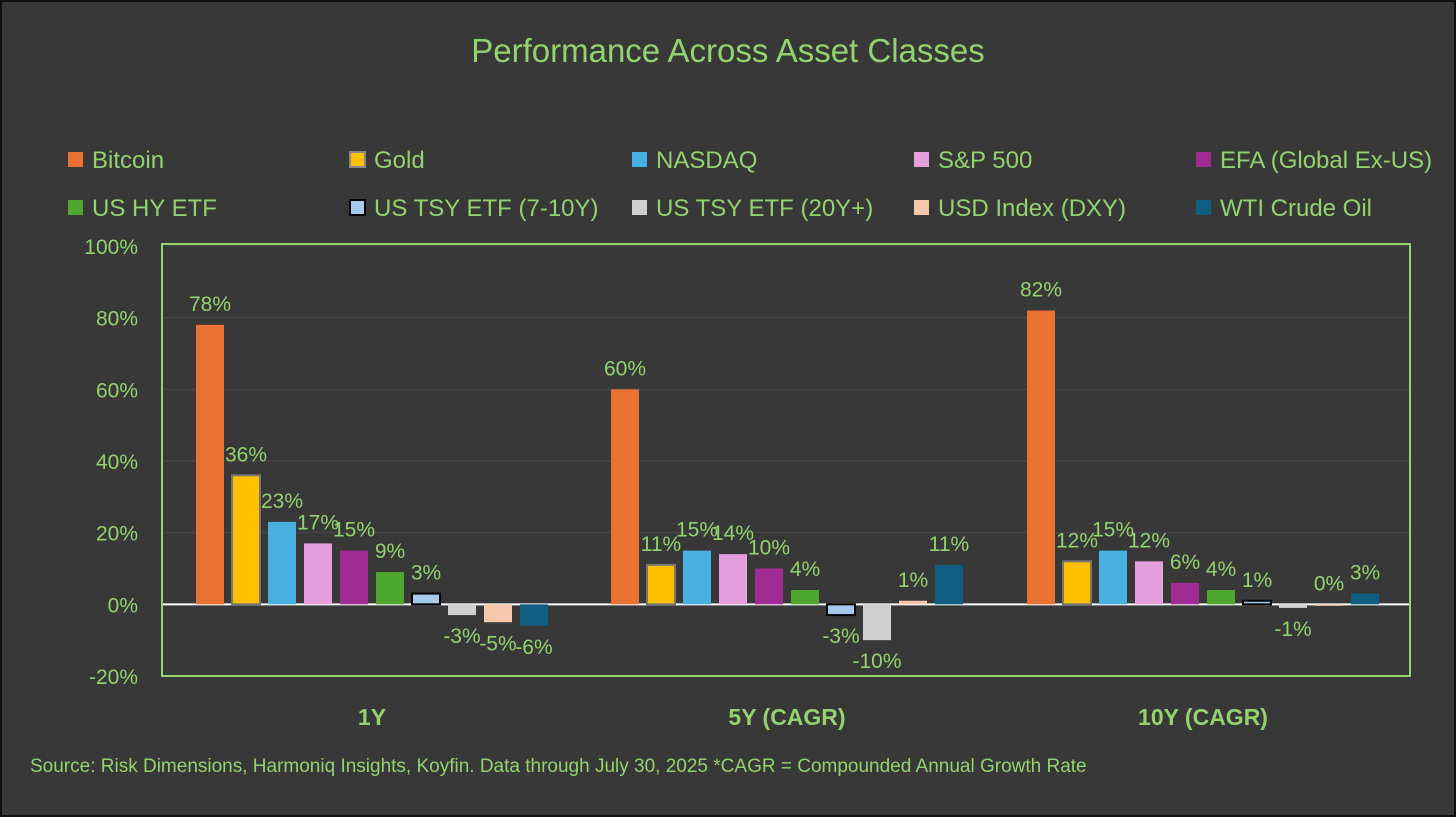 This screenshot has width=1456, height=817. Describe the element at coordinates (1292, 629) in the screenshot. I see `data-label: -1%` at that location.